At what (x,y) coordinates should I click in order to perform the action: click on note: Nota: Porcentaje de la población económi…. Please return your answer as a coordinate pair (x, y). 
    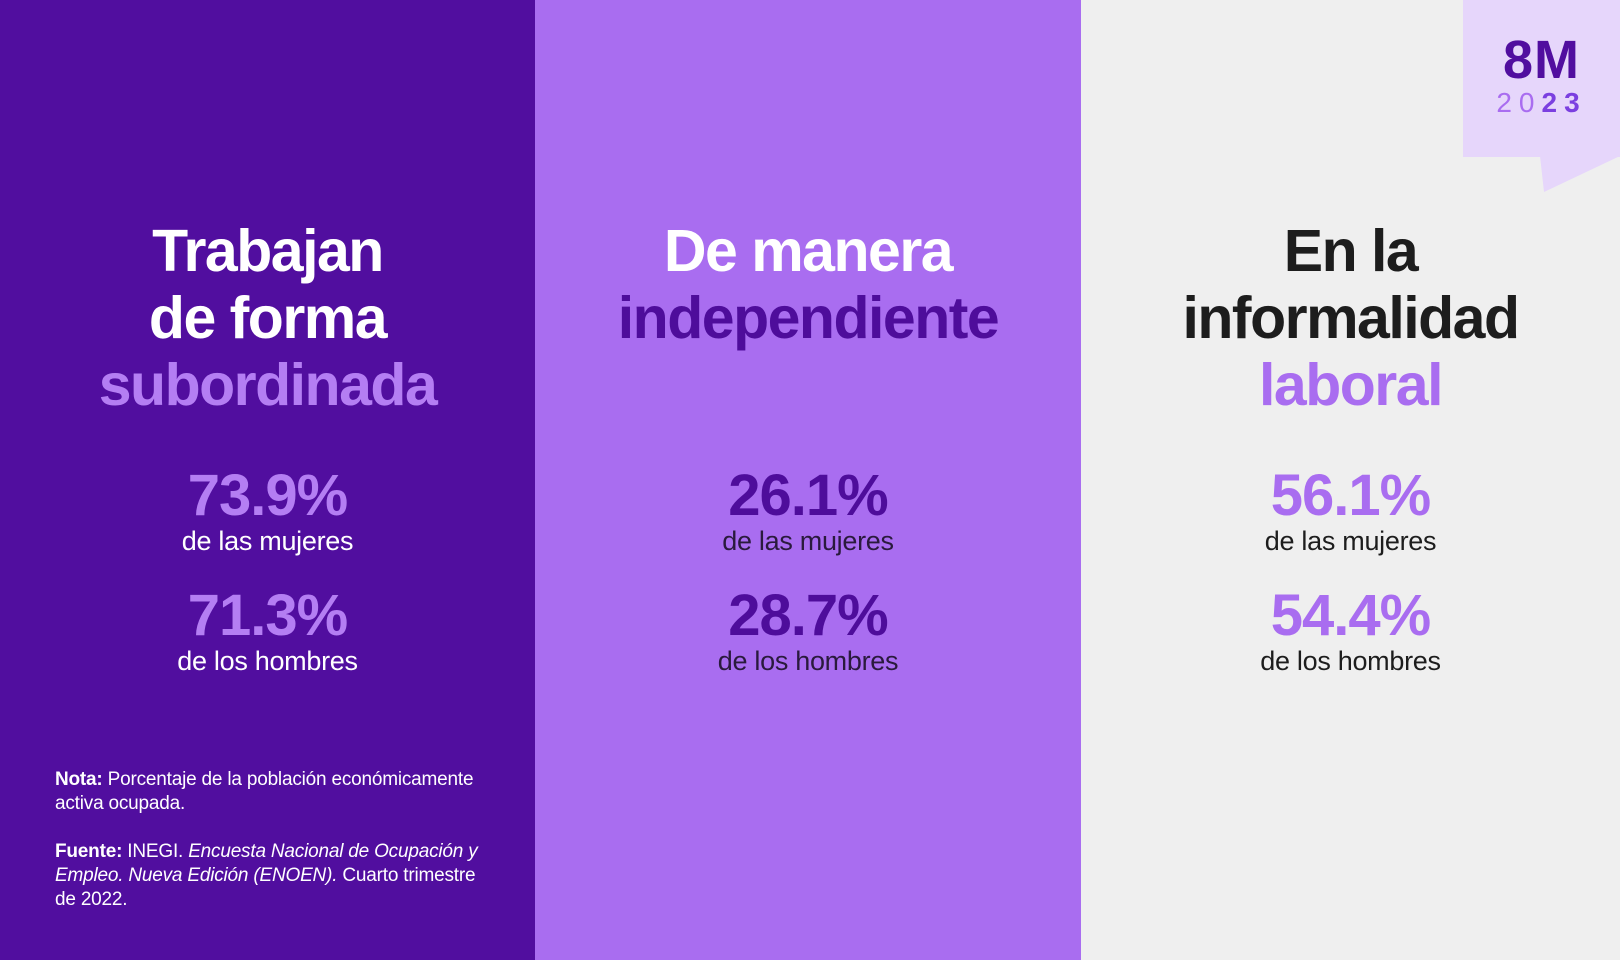
    Looking at the image, I should click on (275, 792).